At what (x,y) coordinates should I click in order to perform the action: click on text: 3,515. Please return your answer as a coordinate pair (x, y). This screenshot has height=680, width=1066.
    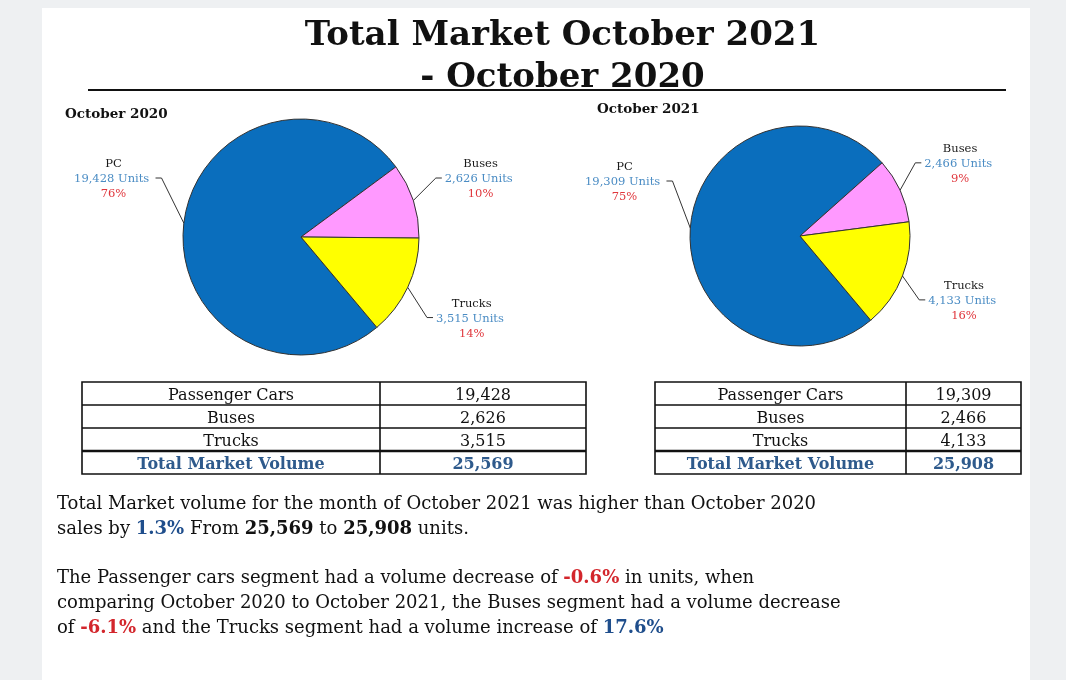
    Looking at the image, I should click on (483, 440).